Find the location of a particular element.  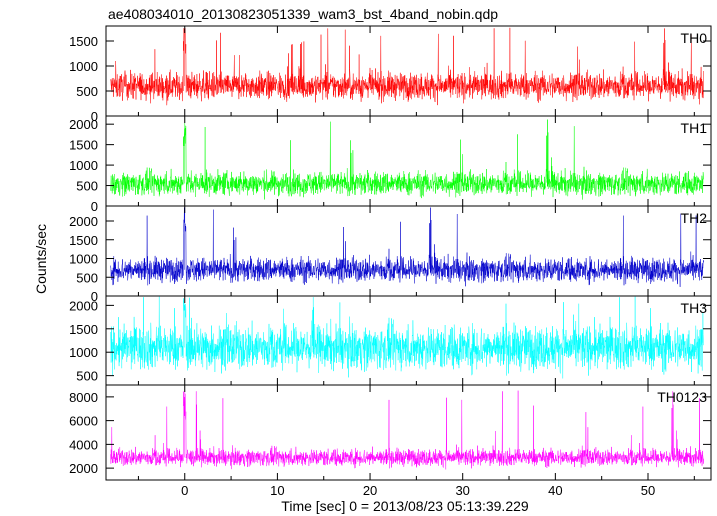

panel-label-th1: TH1 is located at coordinates (694, 128).